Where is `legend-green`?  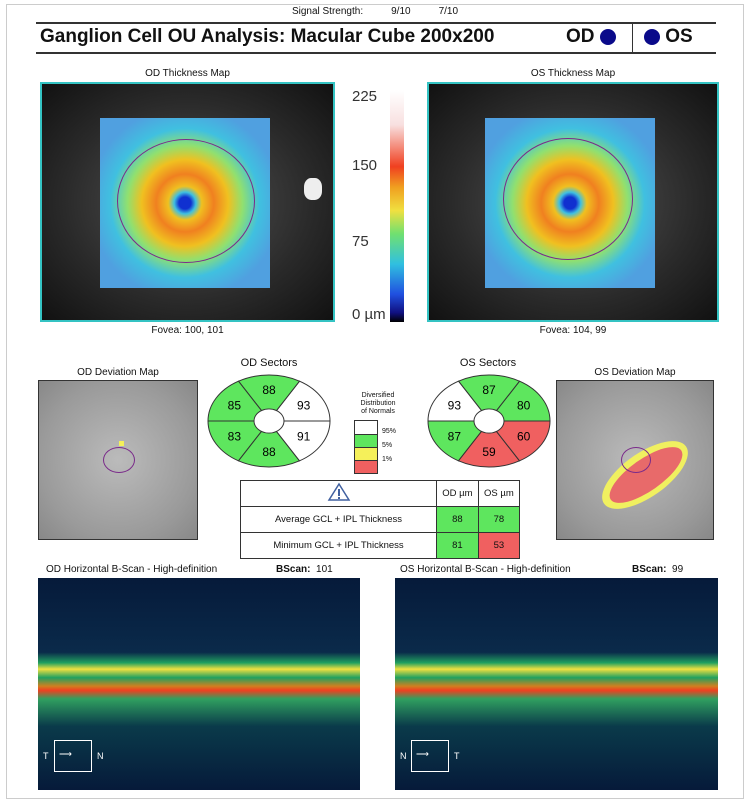
legend-green is located at coordinates (366, 440).